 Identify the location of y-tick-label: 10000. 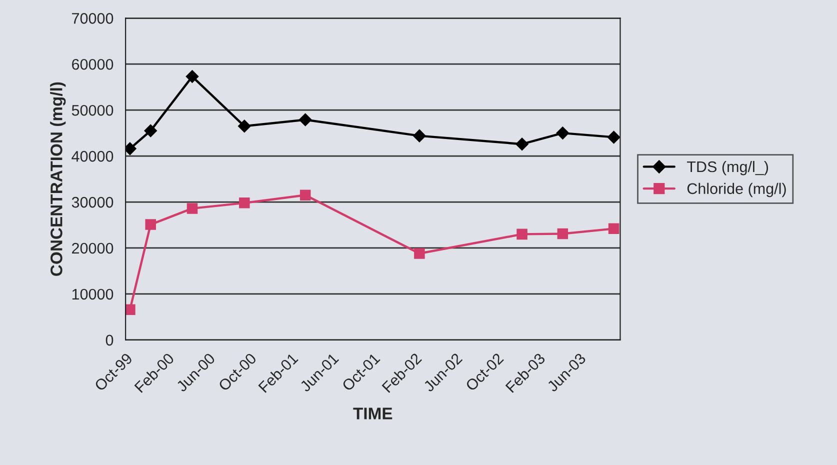
(93, 294).